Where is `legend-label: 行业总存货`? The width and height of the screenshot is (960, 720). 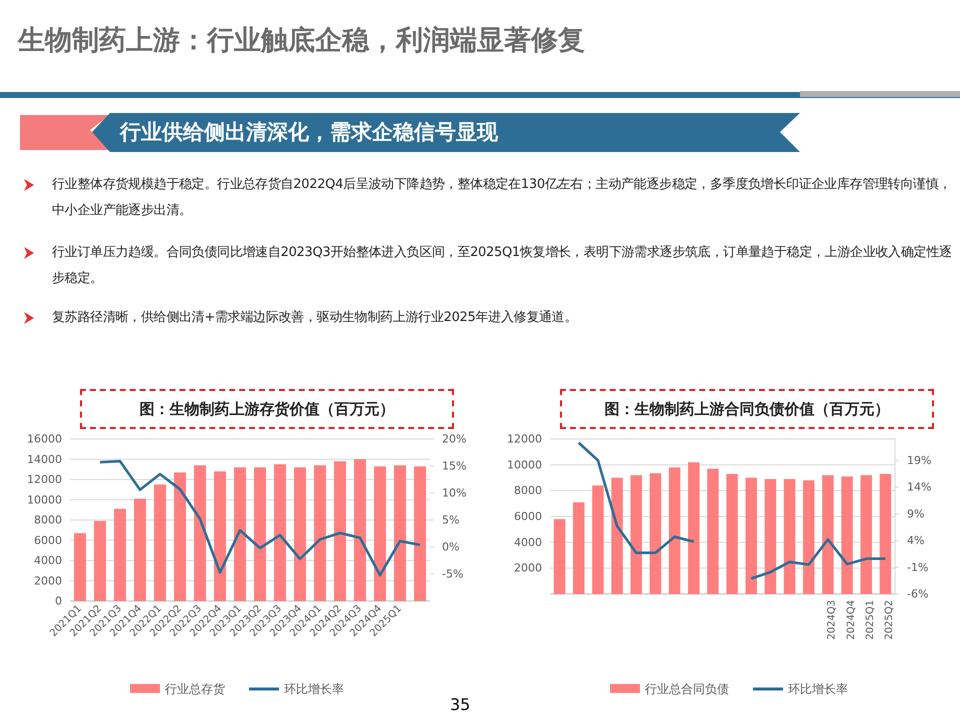 legend-label: 行业总存货 is located at coordinates (195, 689).